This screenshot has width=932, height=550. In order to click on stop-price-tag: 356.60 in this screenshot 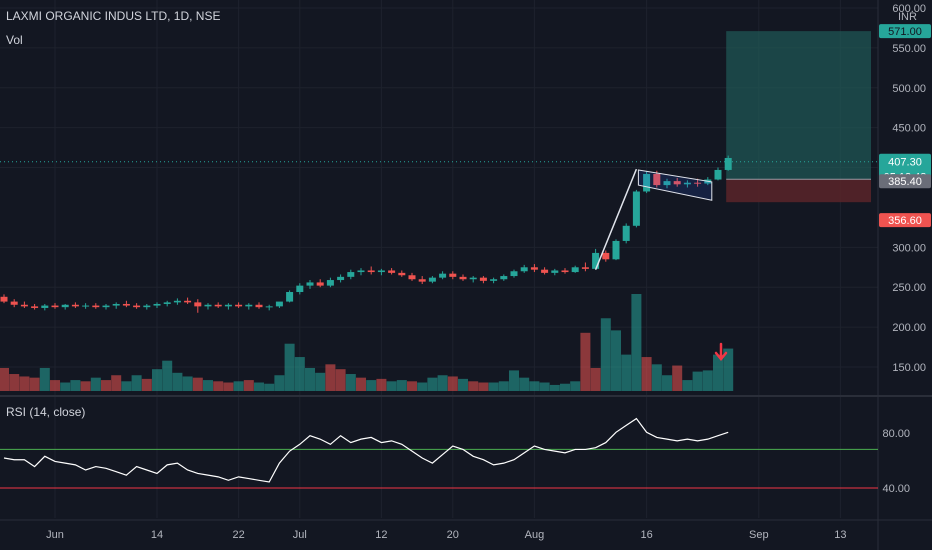, I will do `click(905, 220)`.